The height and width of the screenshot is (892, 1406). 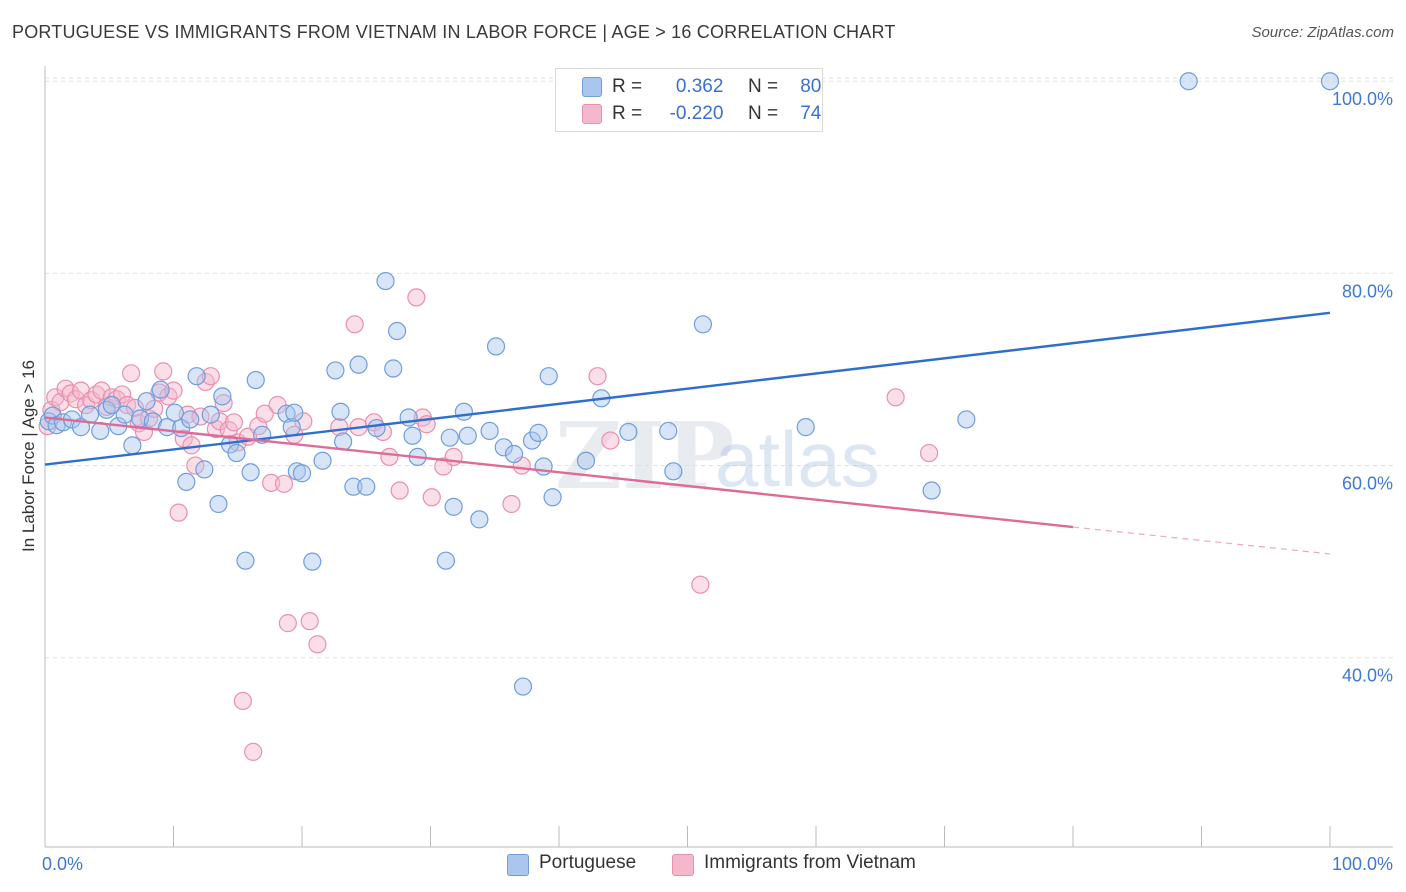 I want to click on legend-swatch-blue, so click(x=592, y=87).